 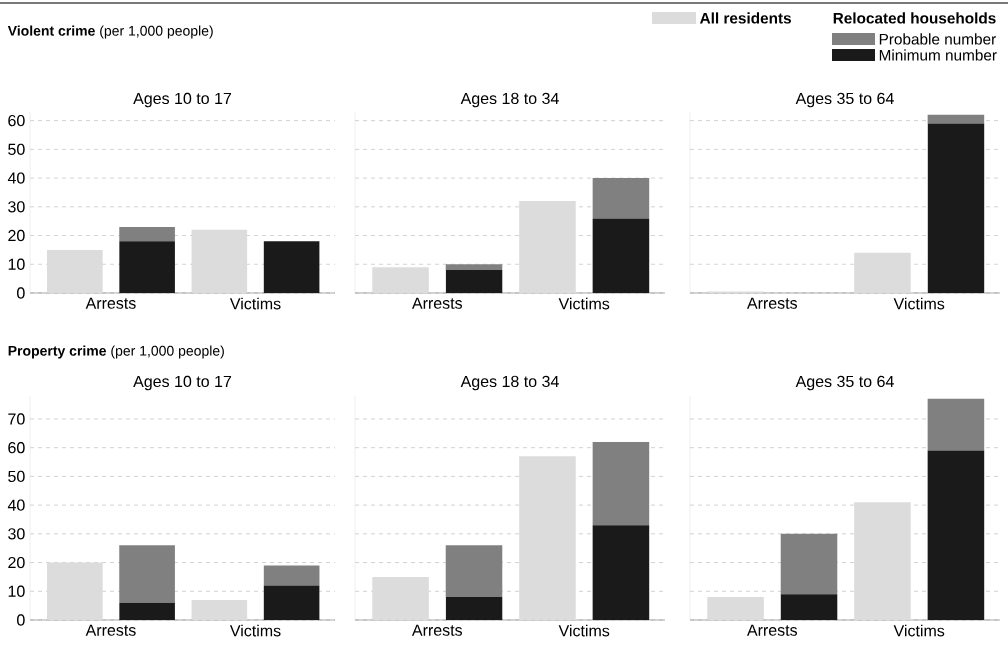 I want to click on y-tick-label: 70, so click(x=16, y=419).